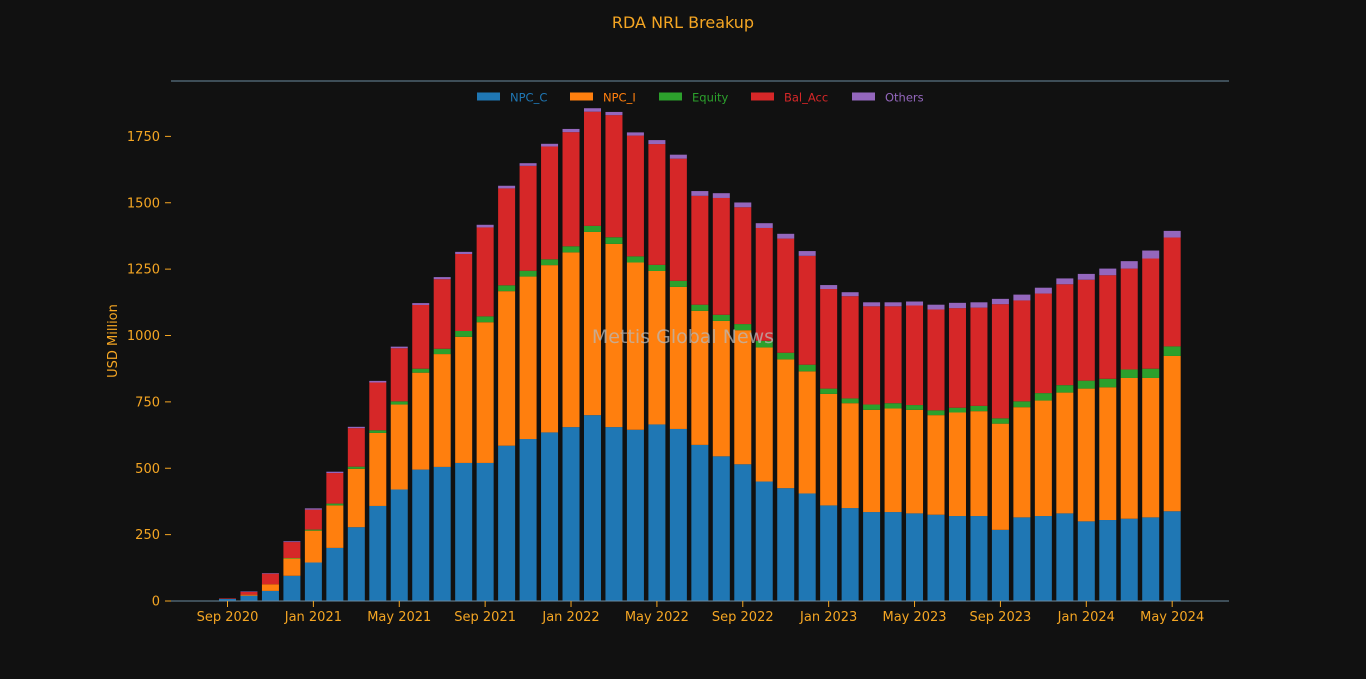  Describe the element at coordinates (113, 341) in the screenshot. I see `y-axis-label: USD Million` at that location.